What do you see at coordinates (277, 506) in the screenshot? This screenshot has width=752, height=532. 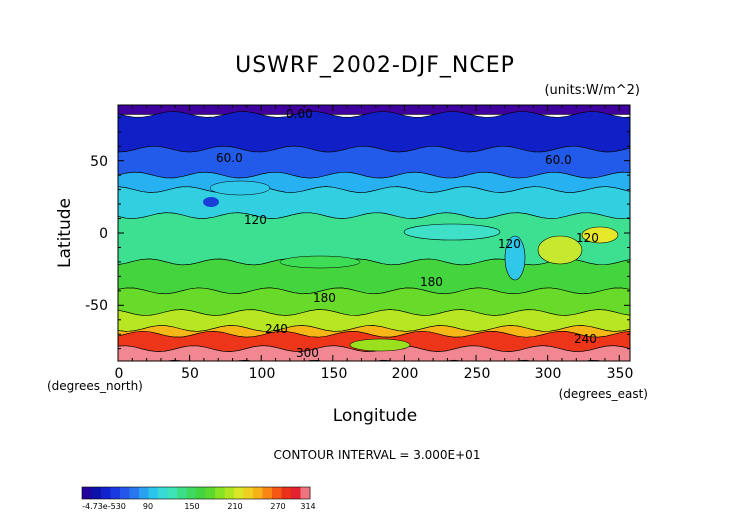 I see `colorbar-tick-label: 270` at bounding box center [277, 506].